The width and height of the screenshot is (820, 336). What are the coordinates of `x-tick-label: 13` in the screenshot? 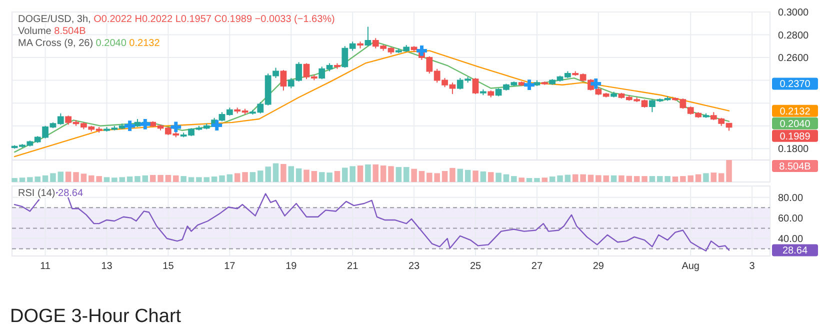 It's located at (107, 266).